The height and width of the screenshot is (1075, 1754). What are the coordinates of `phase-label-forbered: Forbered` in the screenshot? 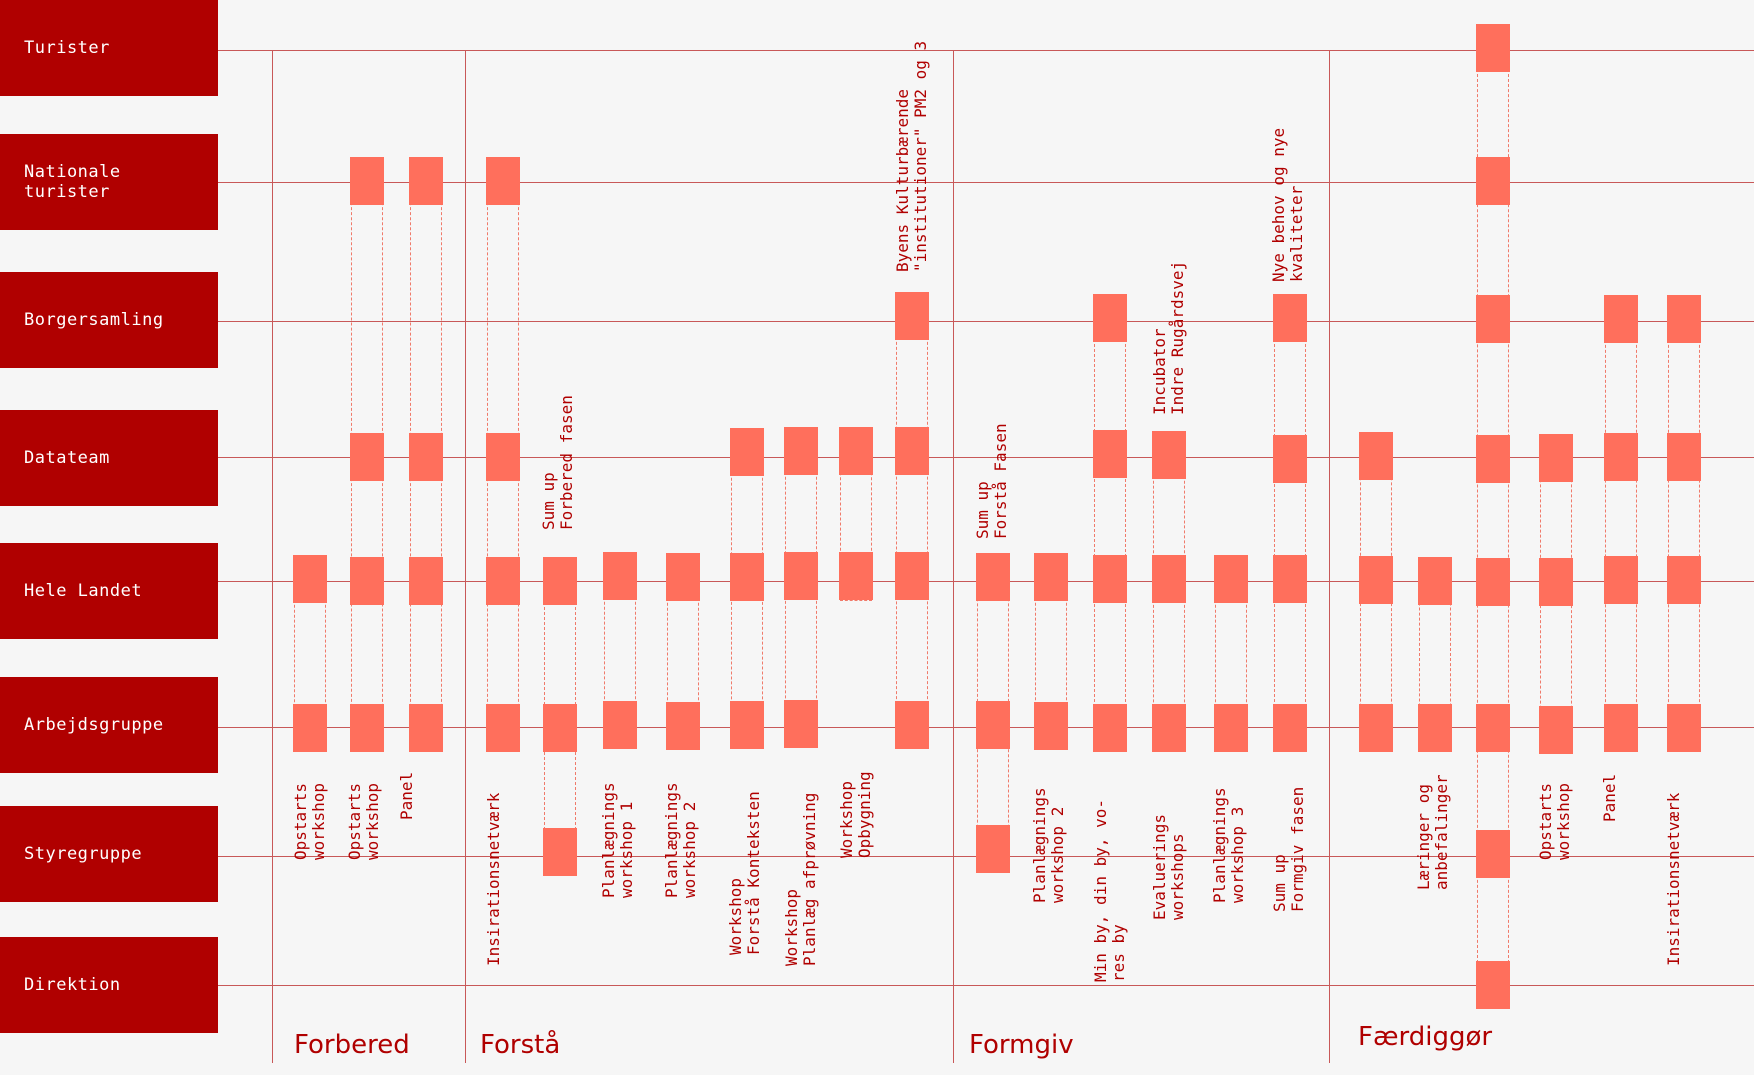 It's located at (352, 1045).